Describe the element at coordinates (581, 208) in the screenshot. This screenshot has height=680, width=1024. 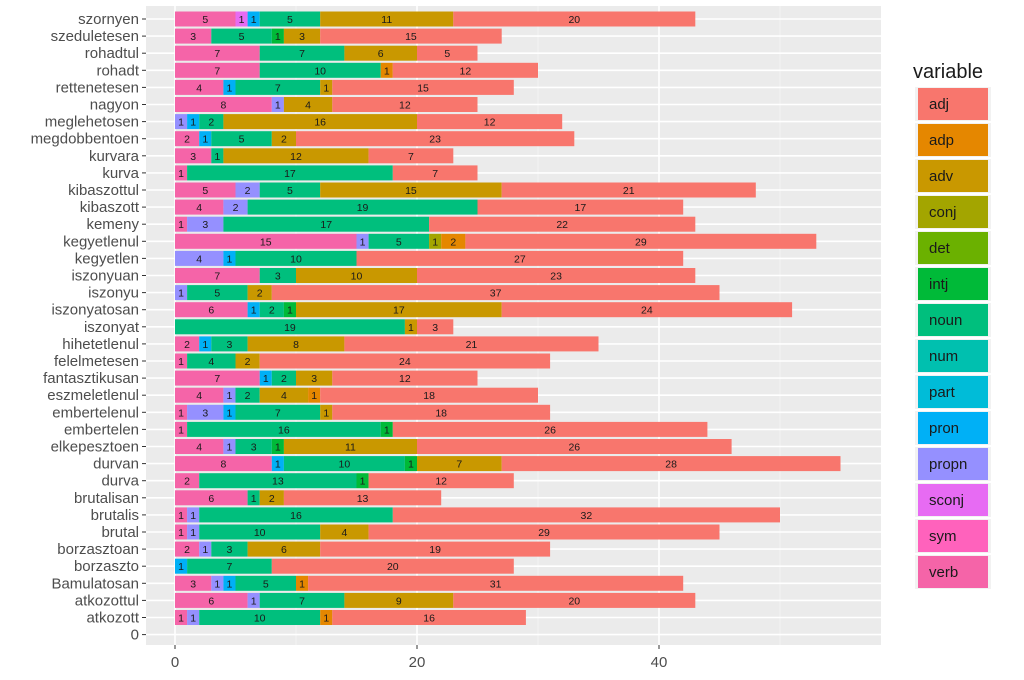
I see `segment-label: 17` at that location.